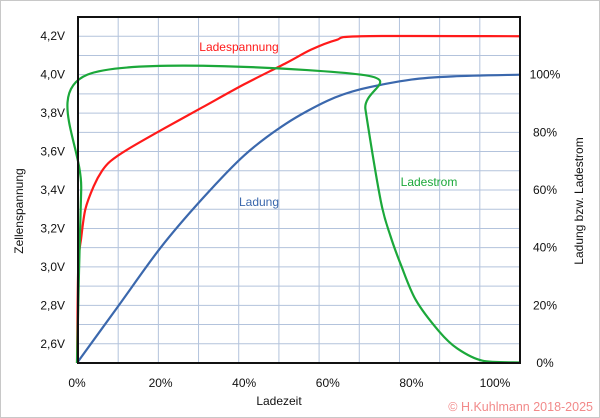  What do you see at coordinates (52, 190) in the screenshot?
I see `y-left-tick-label: 3,4V` at bounding box center [52, 190].